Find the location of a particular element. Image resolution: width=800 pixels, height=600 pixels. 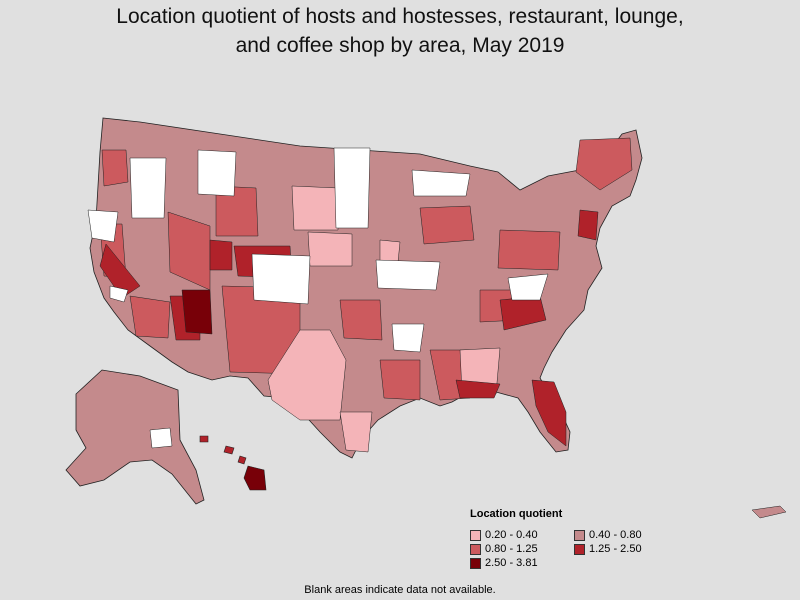

legend-item-1: 0.20 - 0.40 is located at coordinates (522, 535).